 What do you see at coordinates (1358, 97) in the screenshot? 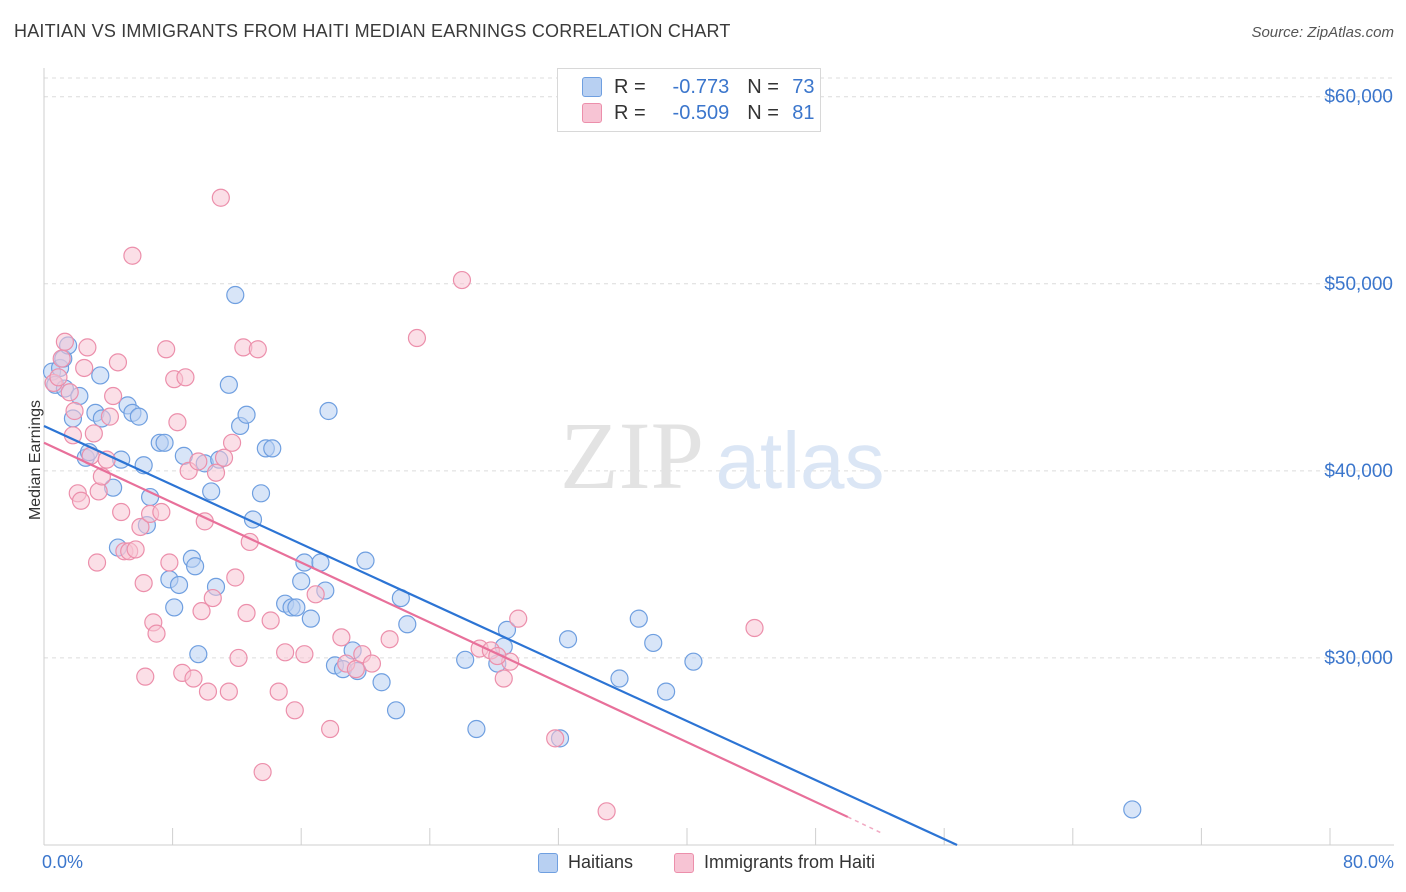
I see `y-tick-label: $60,000` at bounding box center [1358, 97].